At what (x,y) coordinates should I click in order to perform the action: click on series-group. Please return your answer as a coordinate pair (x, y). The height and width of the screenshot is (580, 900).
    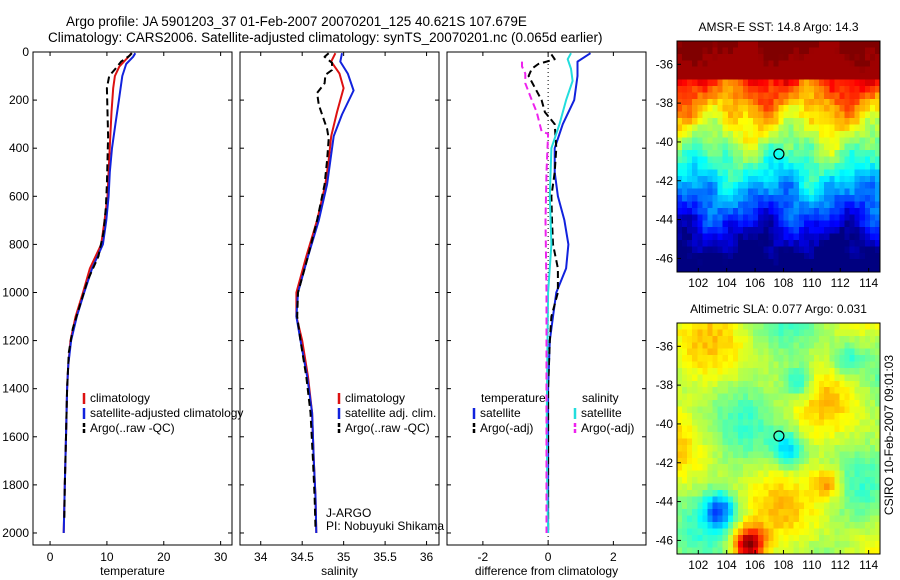
    Looking at the image, I should click on (325, 293).